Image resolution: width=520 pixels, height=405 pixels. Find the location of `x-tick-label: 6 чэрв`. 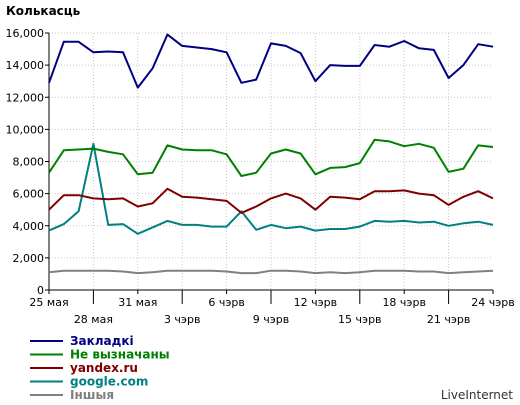

x-tick-label: 6 чэрв is located at coordinates (226, 302).